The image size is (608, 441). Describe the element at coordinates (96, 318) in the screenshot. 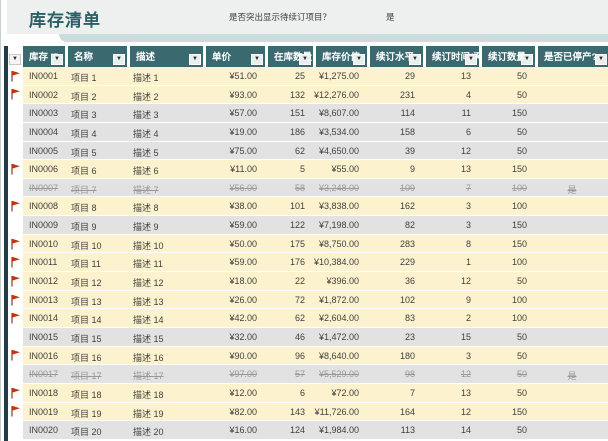

I see `cell-name: 项目 14` at that location.